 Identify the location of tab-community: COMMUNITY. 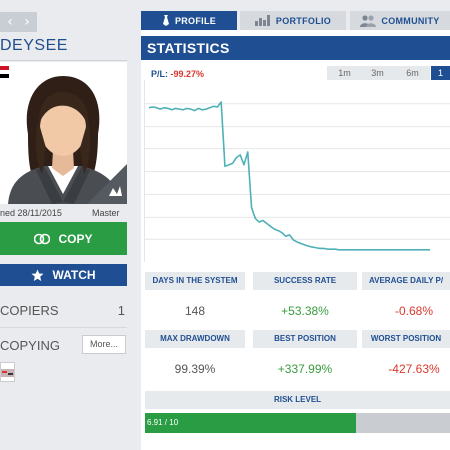
(400, 20).